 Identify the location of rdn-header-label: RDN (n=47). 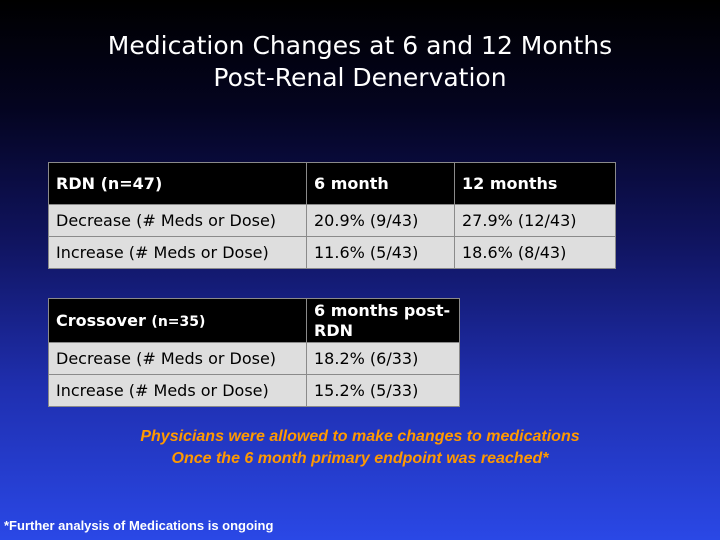
(177, 183).